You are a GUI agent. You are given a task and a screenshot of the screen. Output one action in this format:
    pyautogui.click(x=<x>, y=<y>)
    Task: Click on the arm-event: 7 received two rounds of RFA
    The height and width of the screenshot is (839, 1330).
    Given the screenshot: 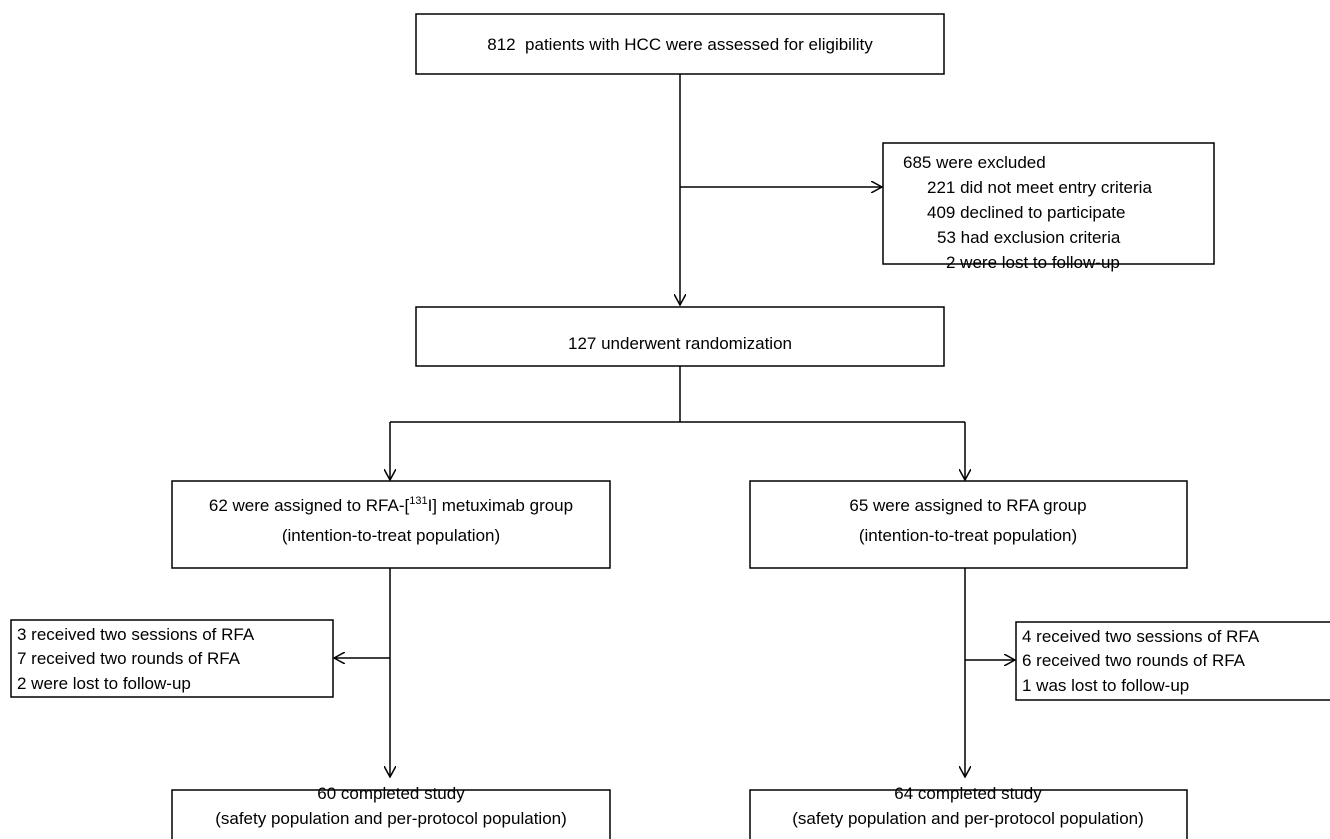 What is the action you would take?
    pyautogui.click(x=129, y=658)
    